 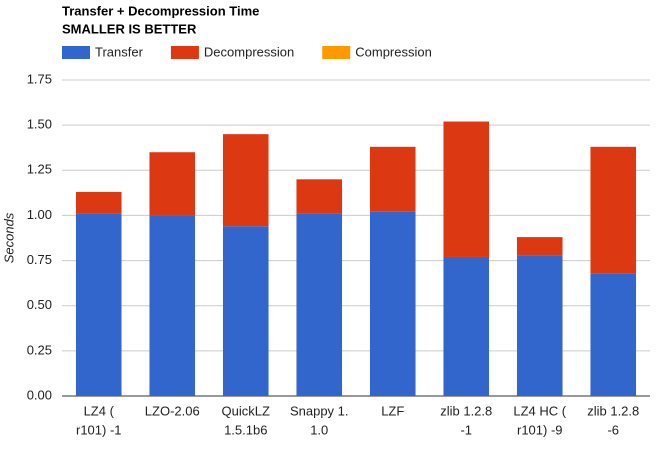 What do you see at coordinates (249, 51) in the screenshot?
I see `legend-label: Decompression` at bounding box center [249, 51].